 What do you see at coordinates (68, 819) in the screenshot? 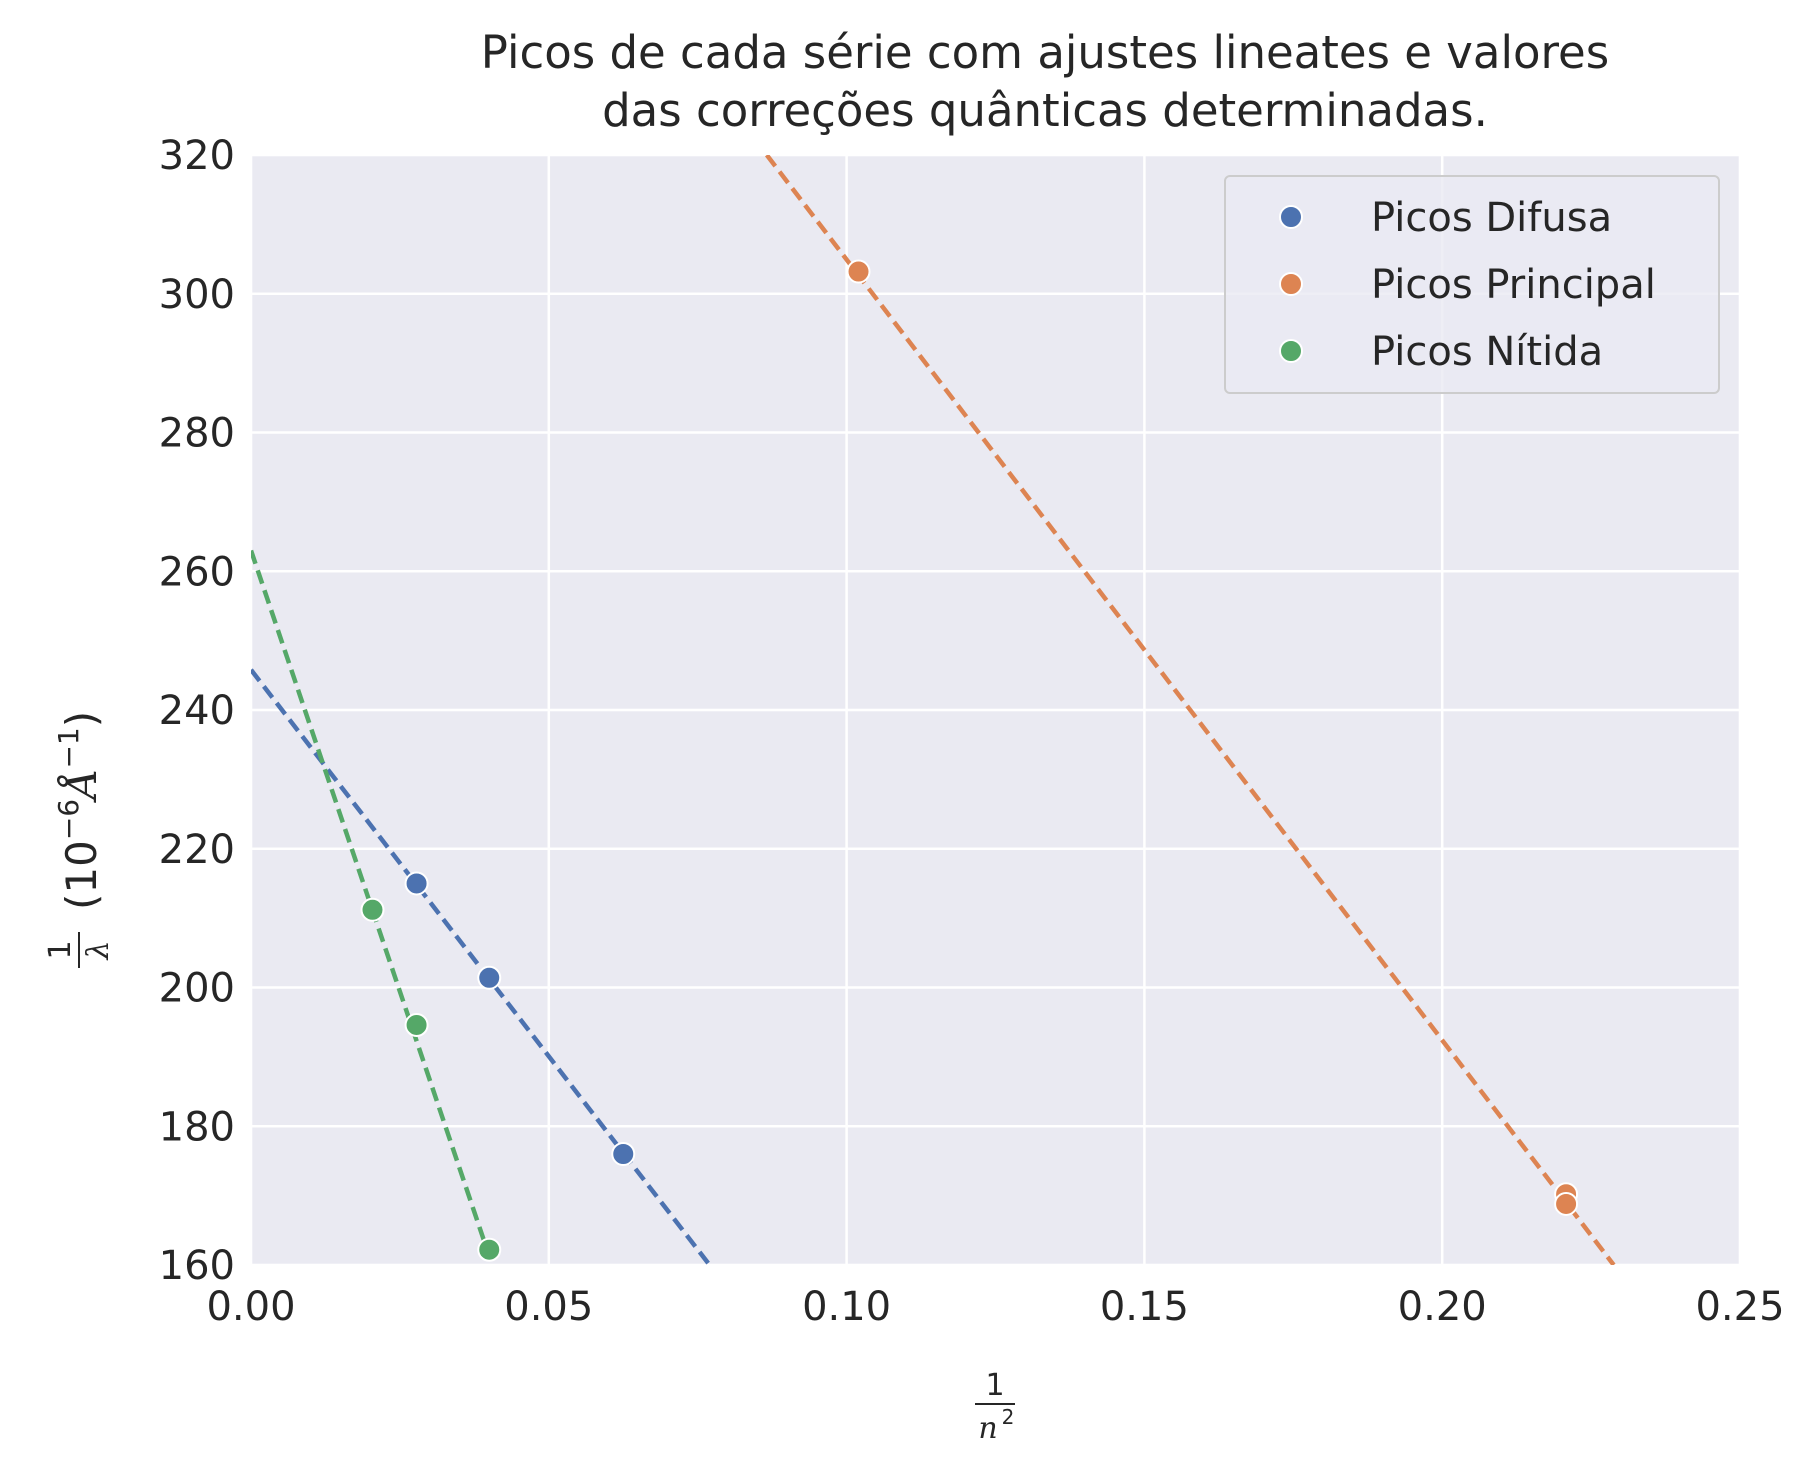
I see `y-units-exp: −6` at bounding box center [68, 819].